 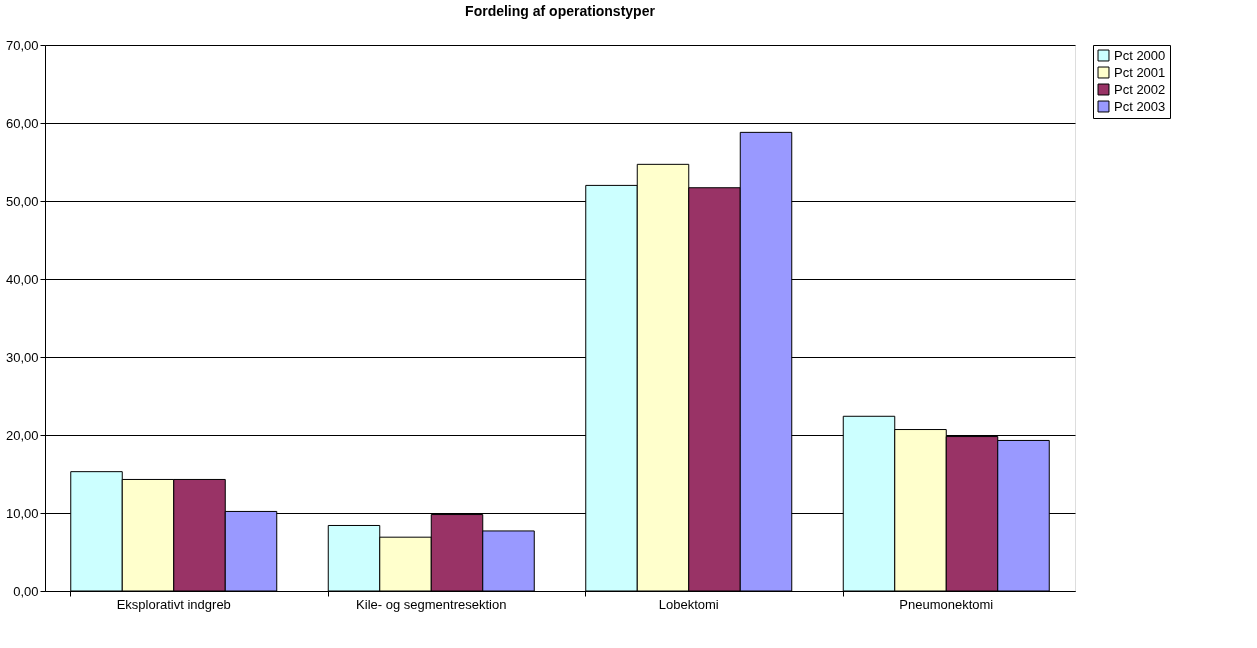 What do you see at coordinates (22, 123) in the screenshot?
I see `y-tick-label: 60,00` at bounding box center [22, 123].